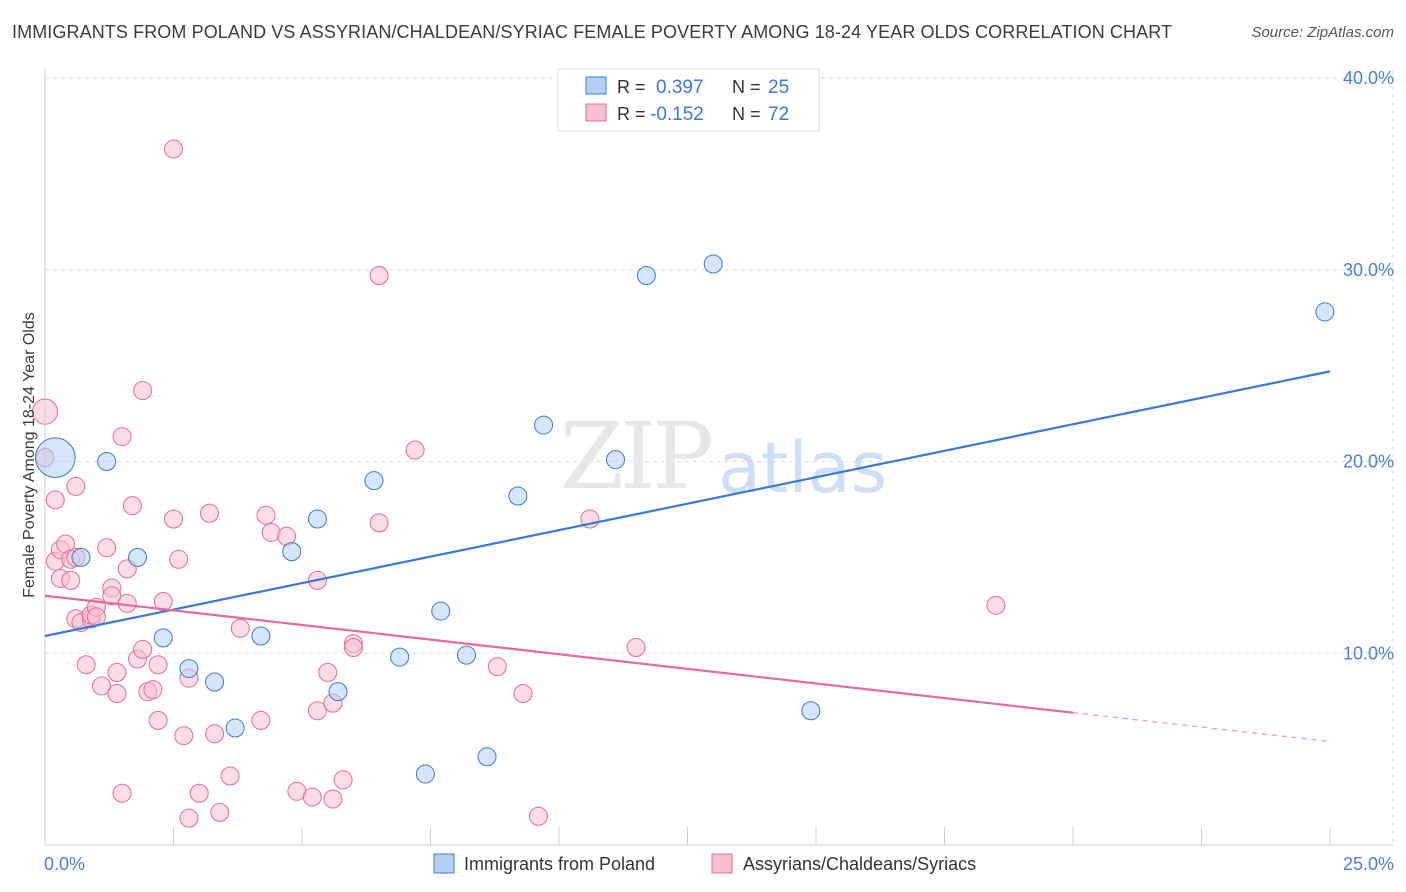 The width and height of the screenshot is (1406, 892). Describe the element at coordinates (635, 456) in the screenshot. I see `watermark-zip: ZIP` at that location.